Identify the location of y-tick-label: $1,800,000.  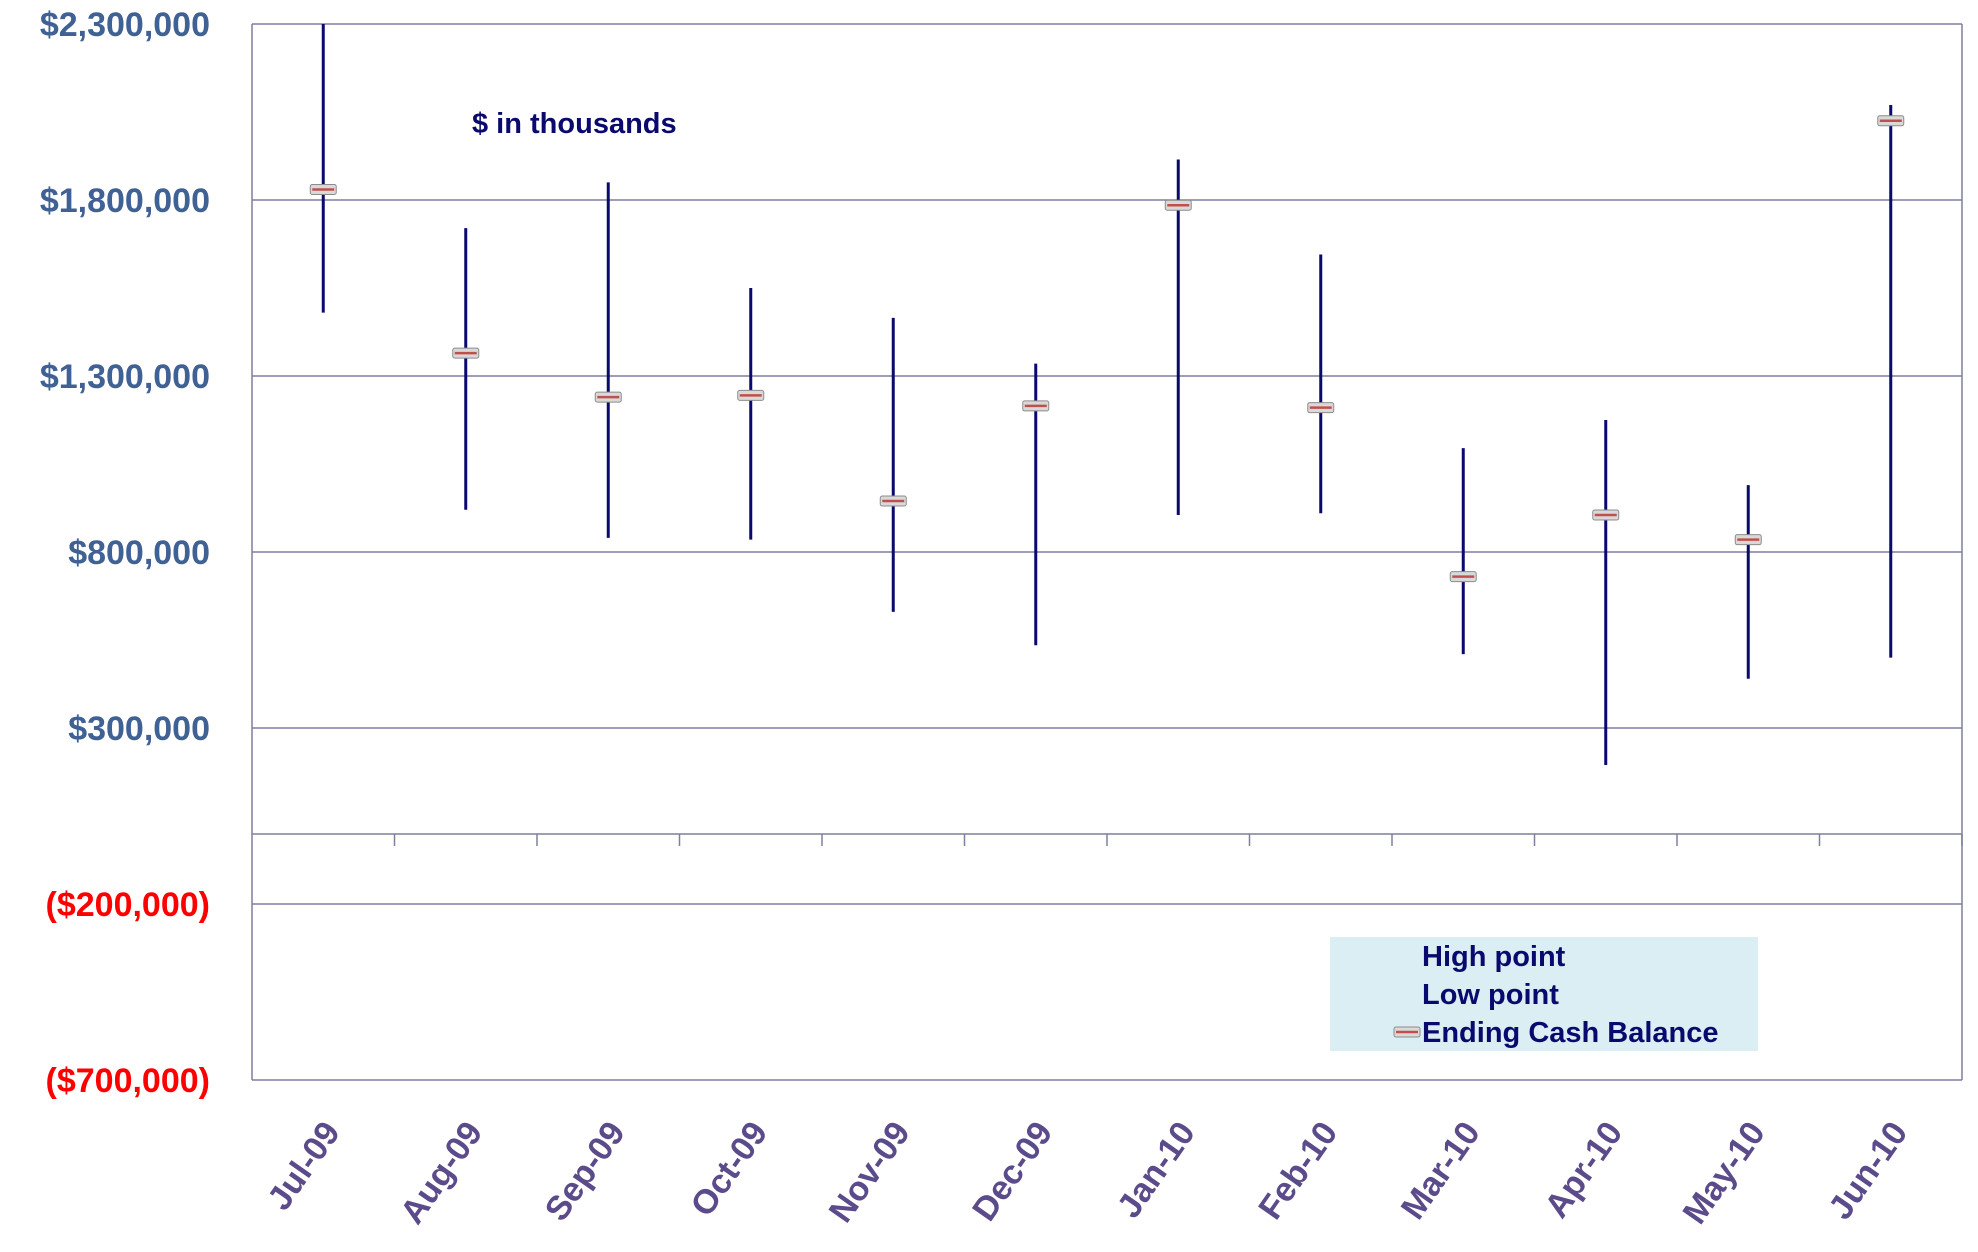
(125, 201).